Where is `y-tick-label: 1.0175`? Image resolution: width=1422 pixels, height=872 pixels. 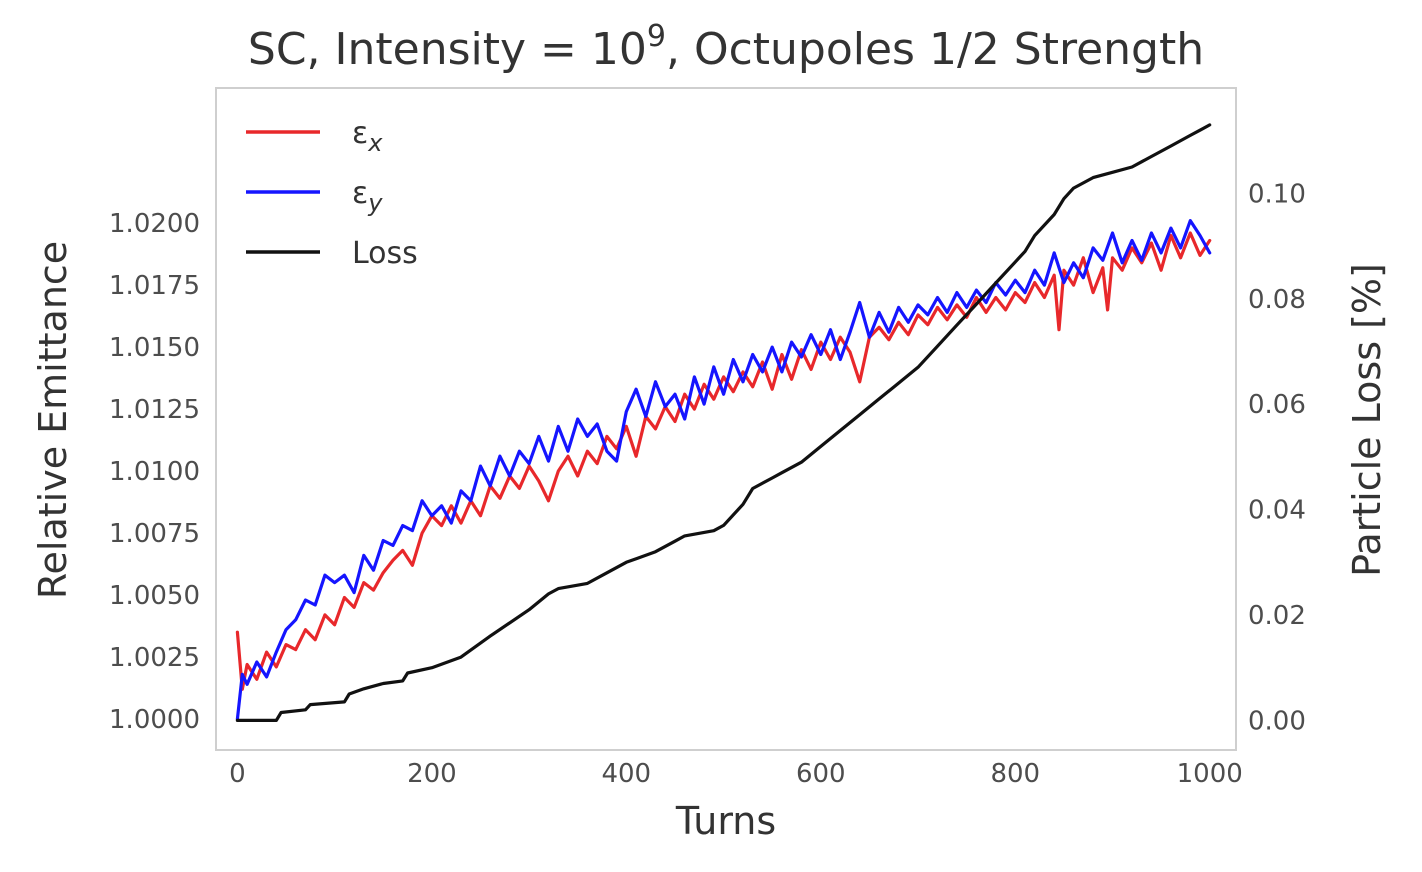 y-tick-label: 1.0175 is located at coordinates (154, 286).